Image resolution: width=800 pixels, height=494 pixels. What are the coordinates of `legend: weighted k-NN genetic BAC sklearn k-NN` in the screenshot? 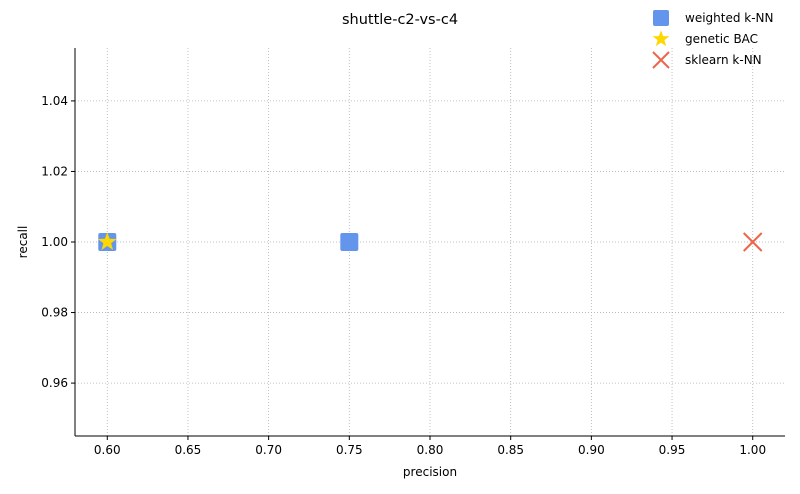 It's located at (713, 39).